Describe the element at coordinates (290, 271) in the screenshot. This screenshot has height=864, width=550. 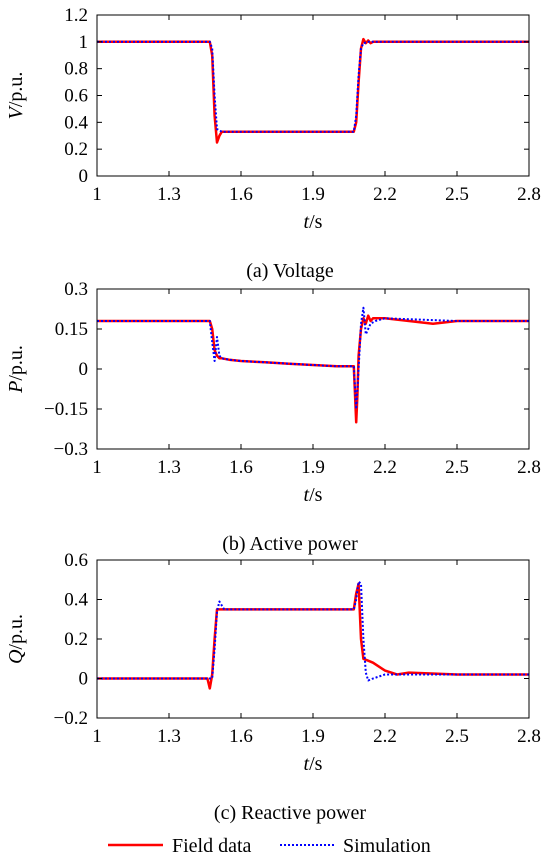
I see `panel-caption: (a) Voltage` at that location.